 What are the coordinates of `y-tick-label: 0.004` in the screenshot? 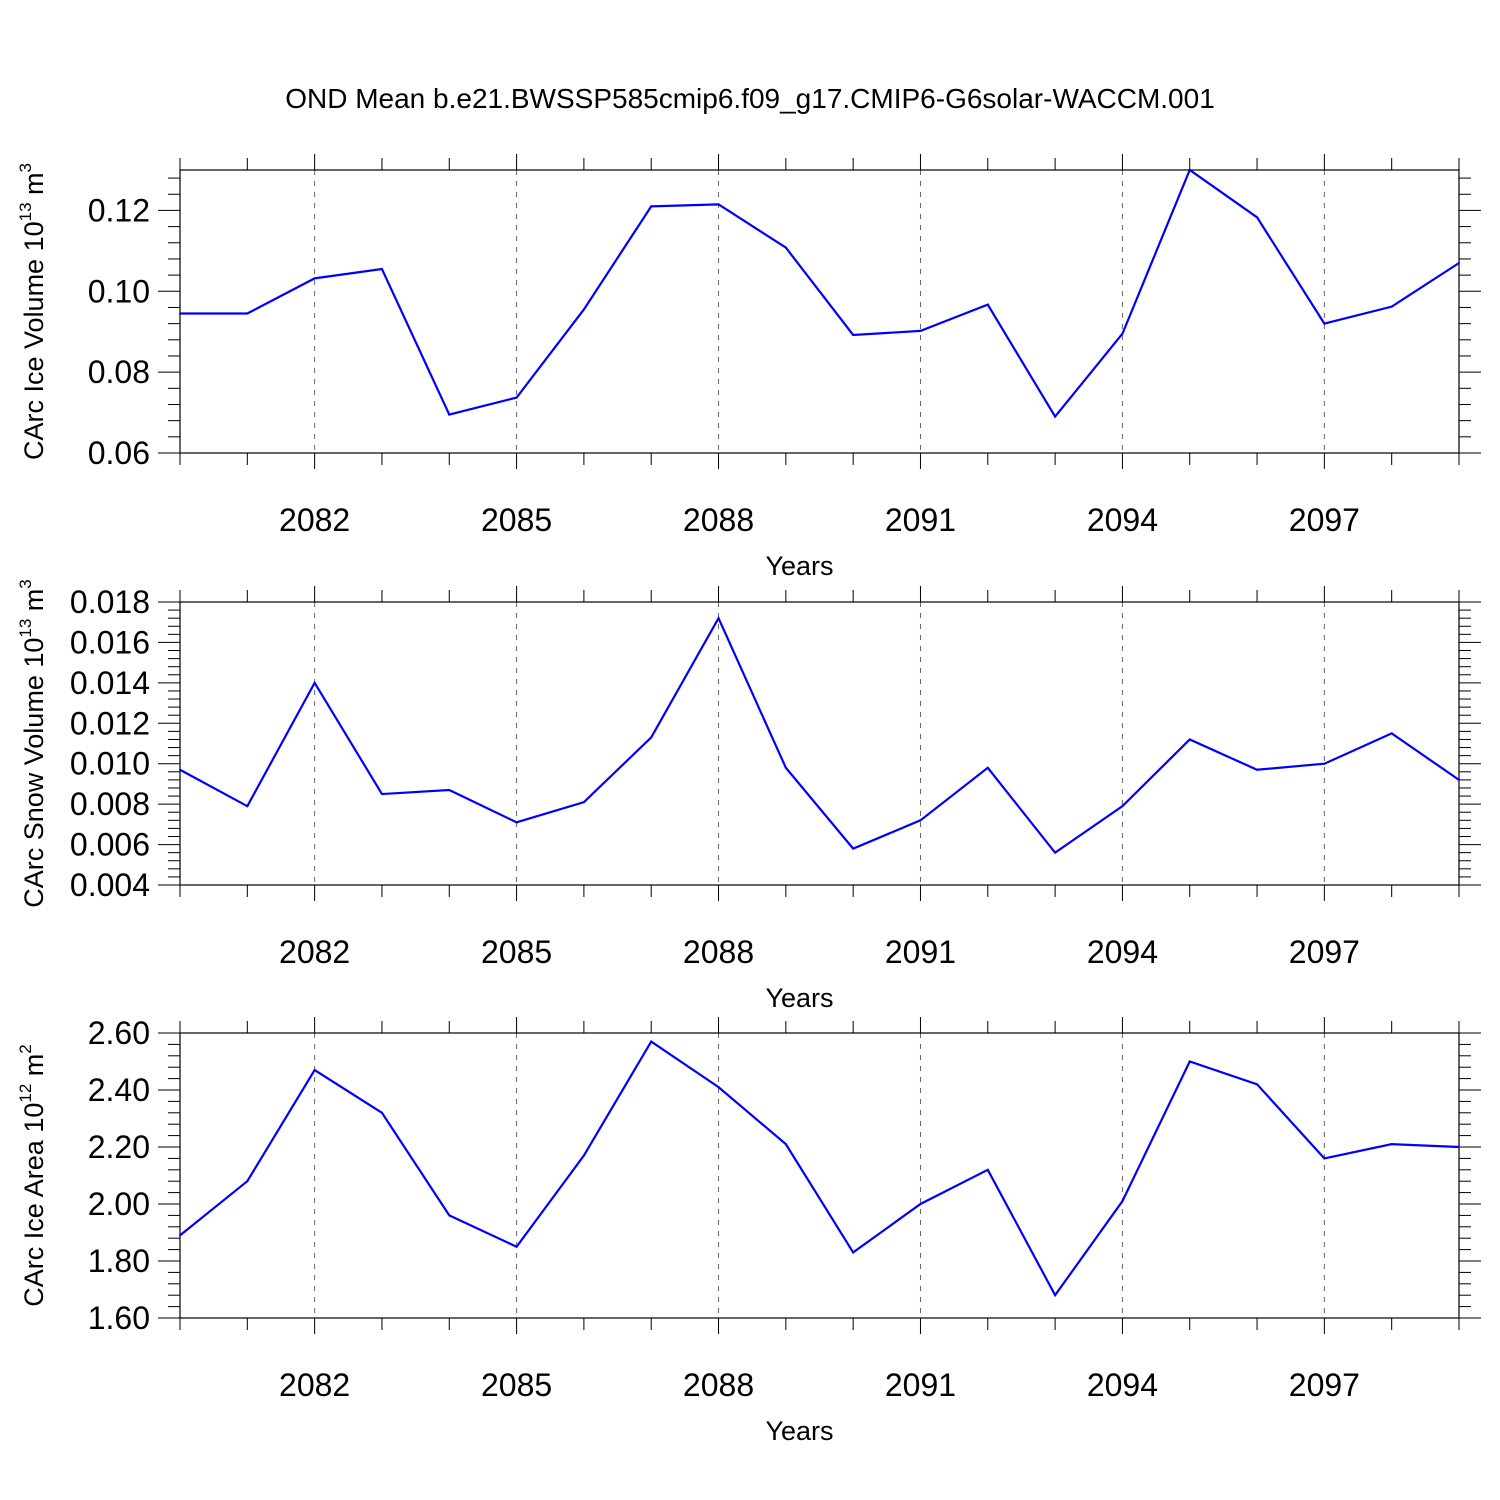 It's located at (110, 885).